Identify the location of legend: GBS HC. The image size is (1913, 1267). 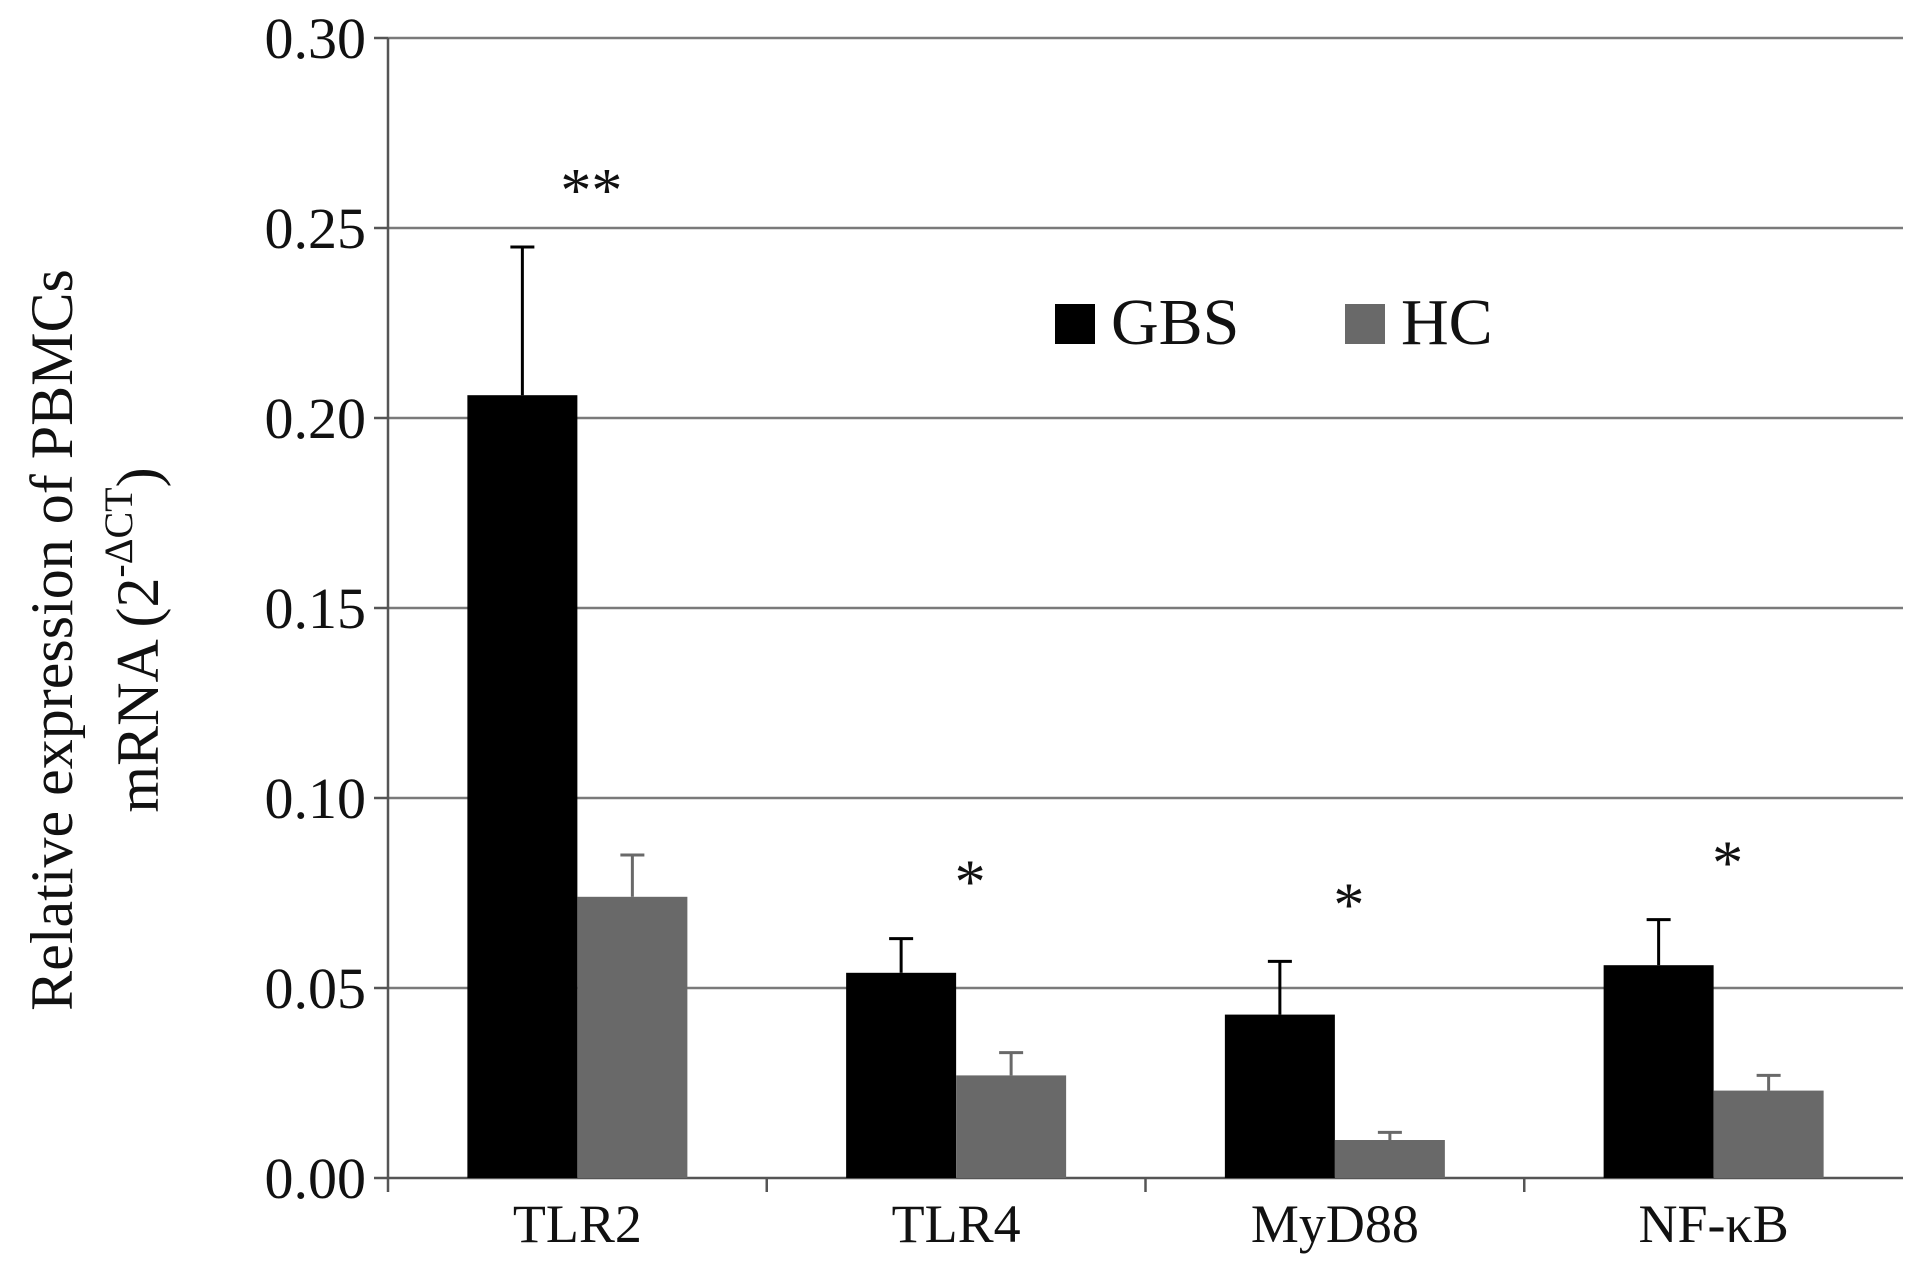
(1274, 322).